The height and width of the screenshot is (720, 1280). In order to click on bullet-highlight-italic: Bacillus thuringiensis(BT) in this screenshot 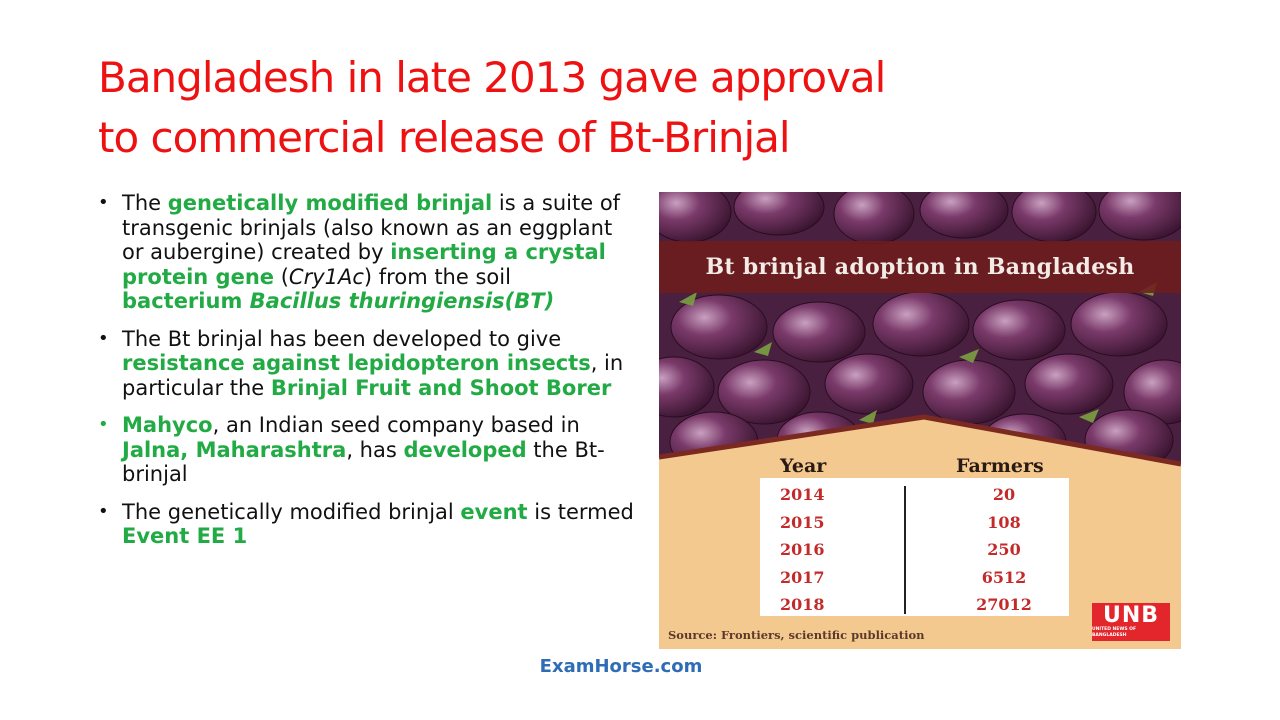, I will do `click(402, 301)`.